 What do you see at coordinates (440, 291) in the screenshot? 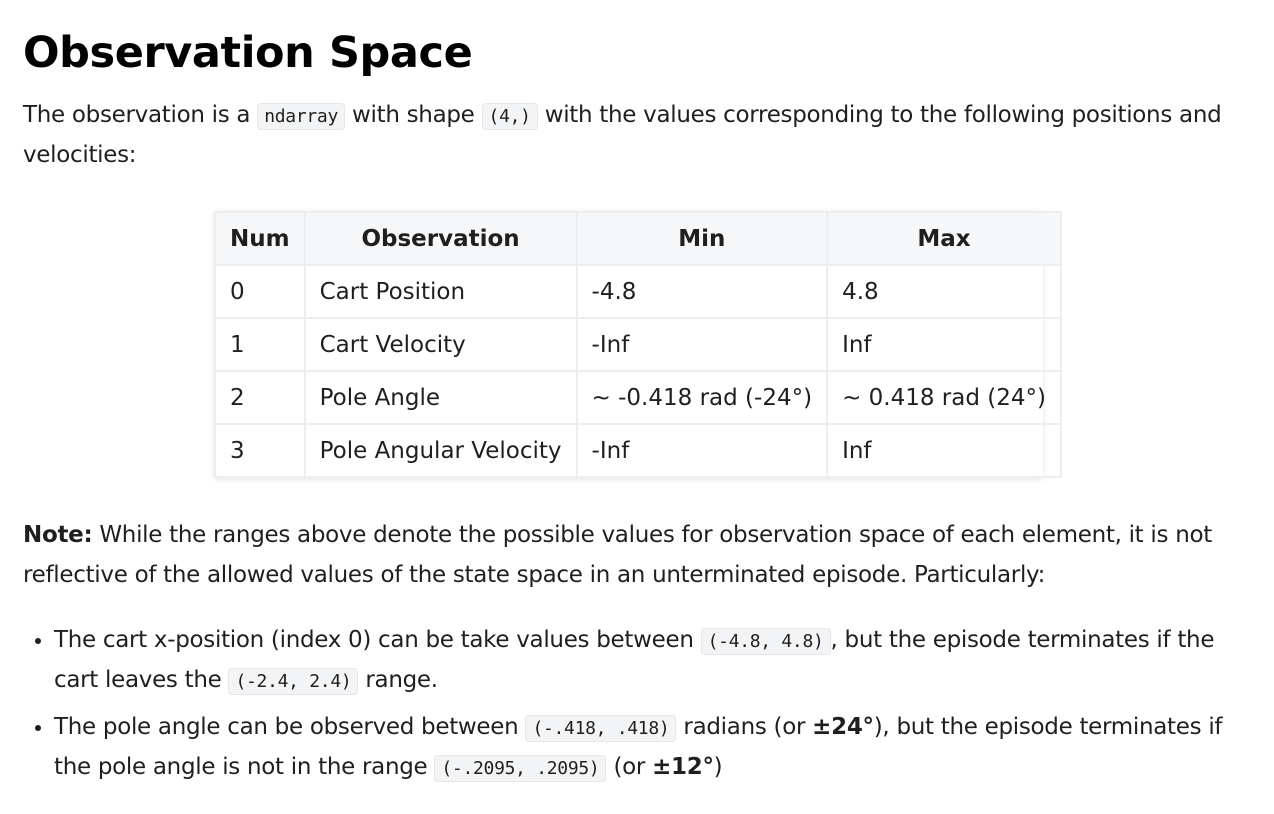
I see `cell-observation: Cart Position` at bounding box center [440, 291].